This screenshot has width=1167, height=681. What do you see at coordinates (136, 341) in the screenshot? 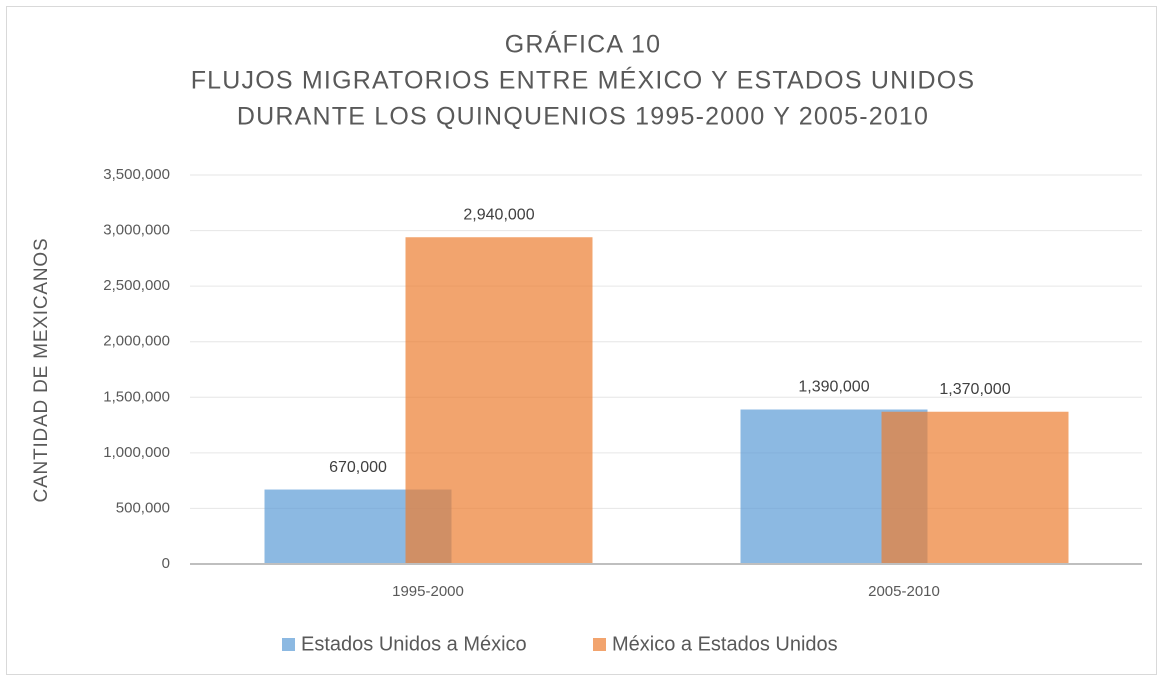
I see `y-tick-label: 2,000,000` at bounding box center [136, 341].